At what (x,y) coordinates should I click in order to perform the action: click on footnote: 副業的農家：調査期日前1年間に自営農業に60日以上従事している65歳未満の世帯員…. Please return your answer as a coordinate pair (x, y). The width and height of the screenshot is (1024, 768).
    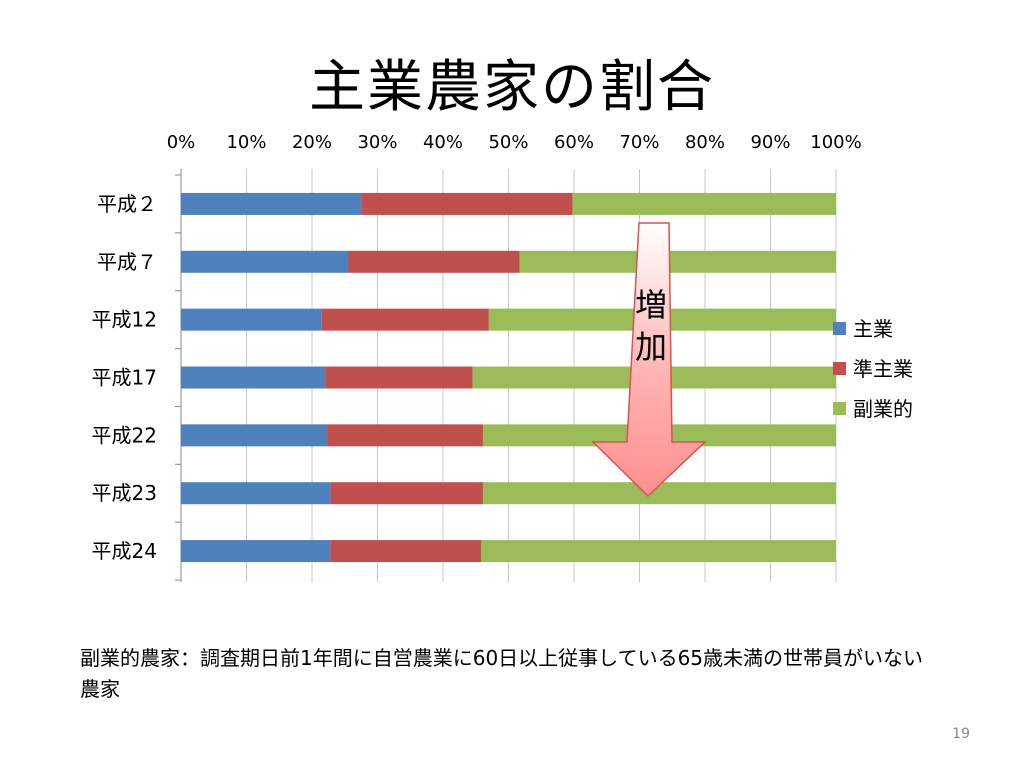
    Looking at the image, I should click on (502, 673).